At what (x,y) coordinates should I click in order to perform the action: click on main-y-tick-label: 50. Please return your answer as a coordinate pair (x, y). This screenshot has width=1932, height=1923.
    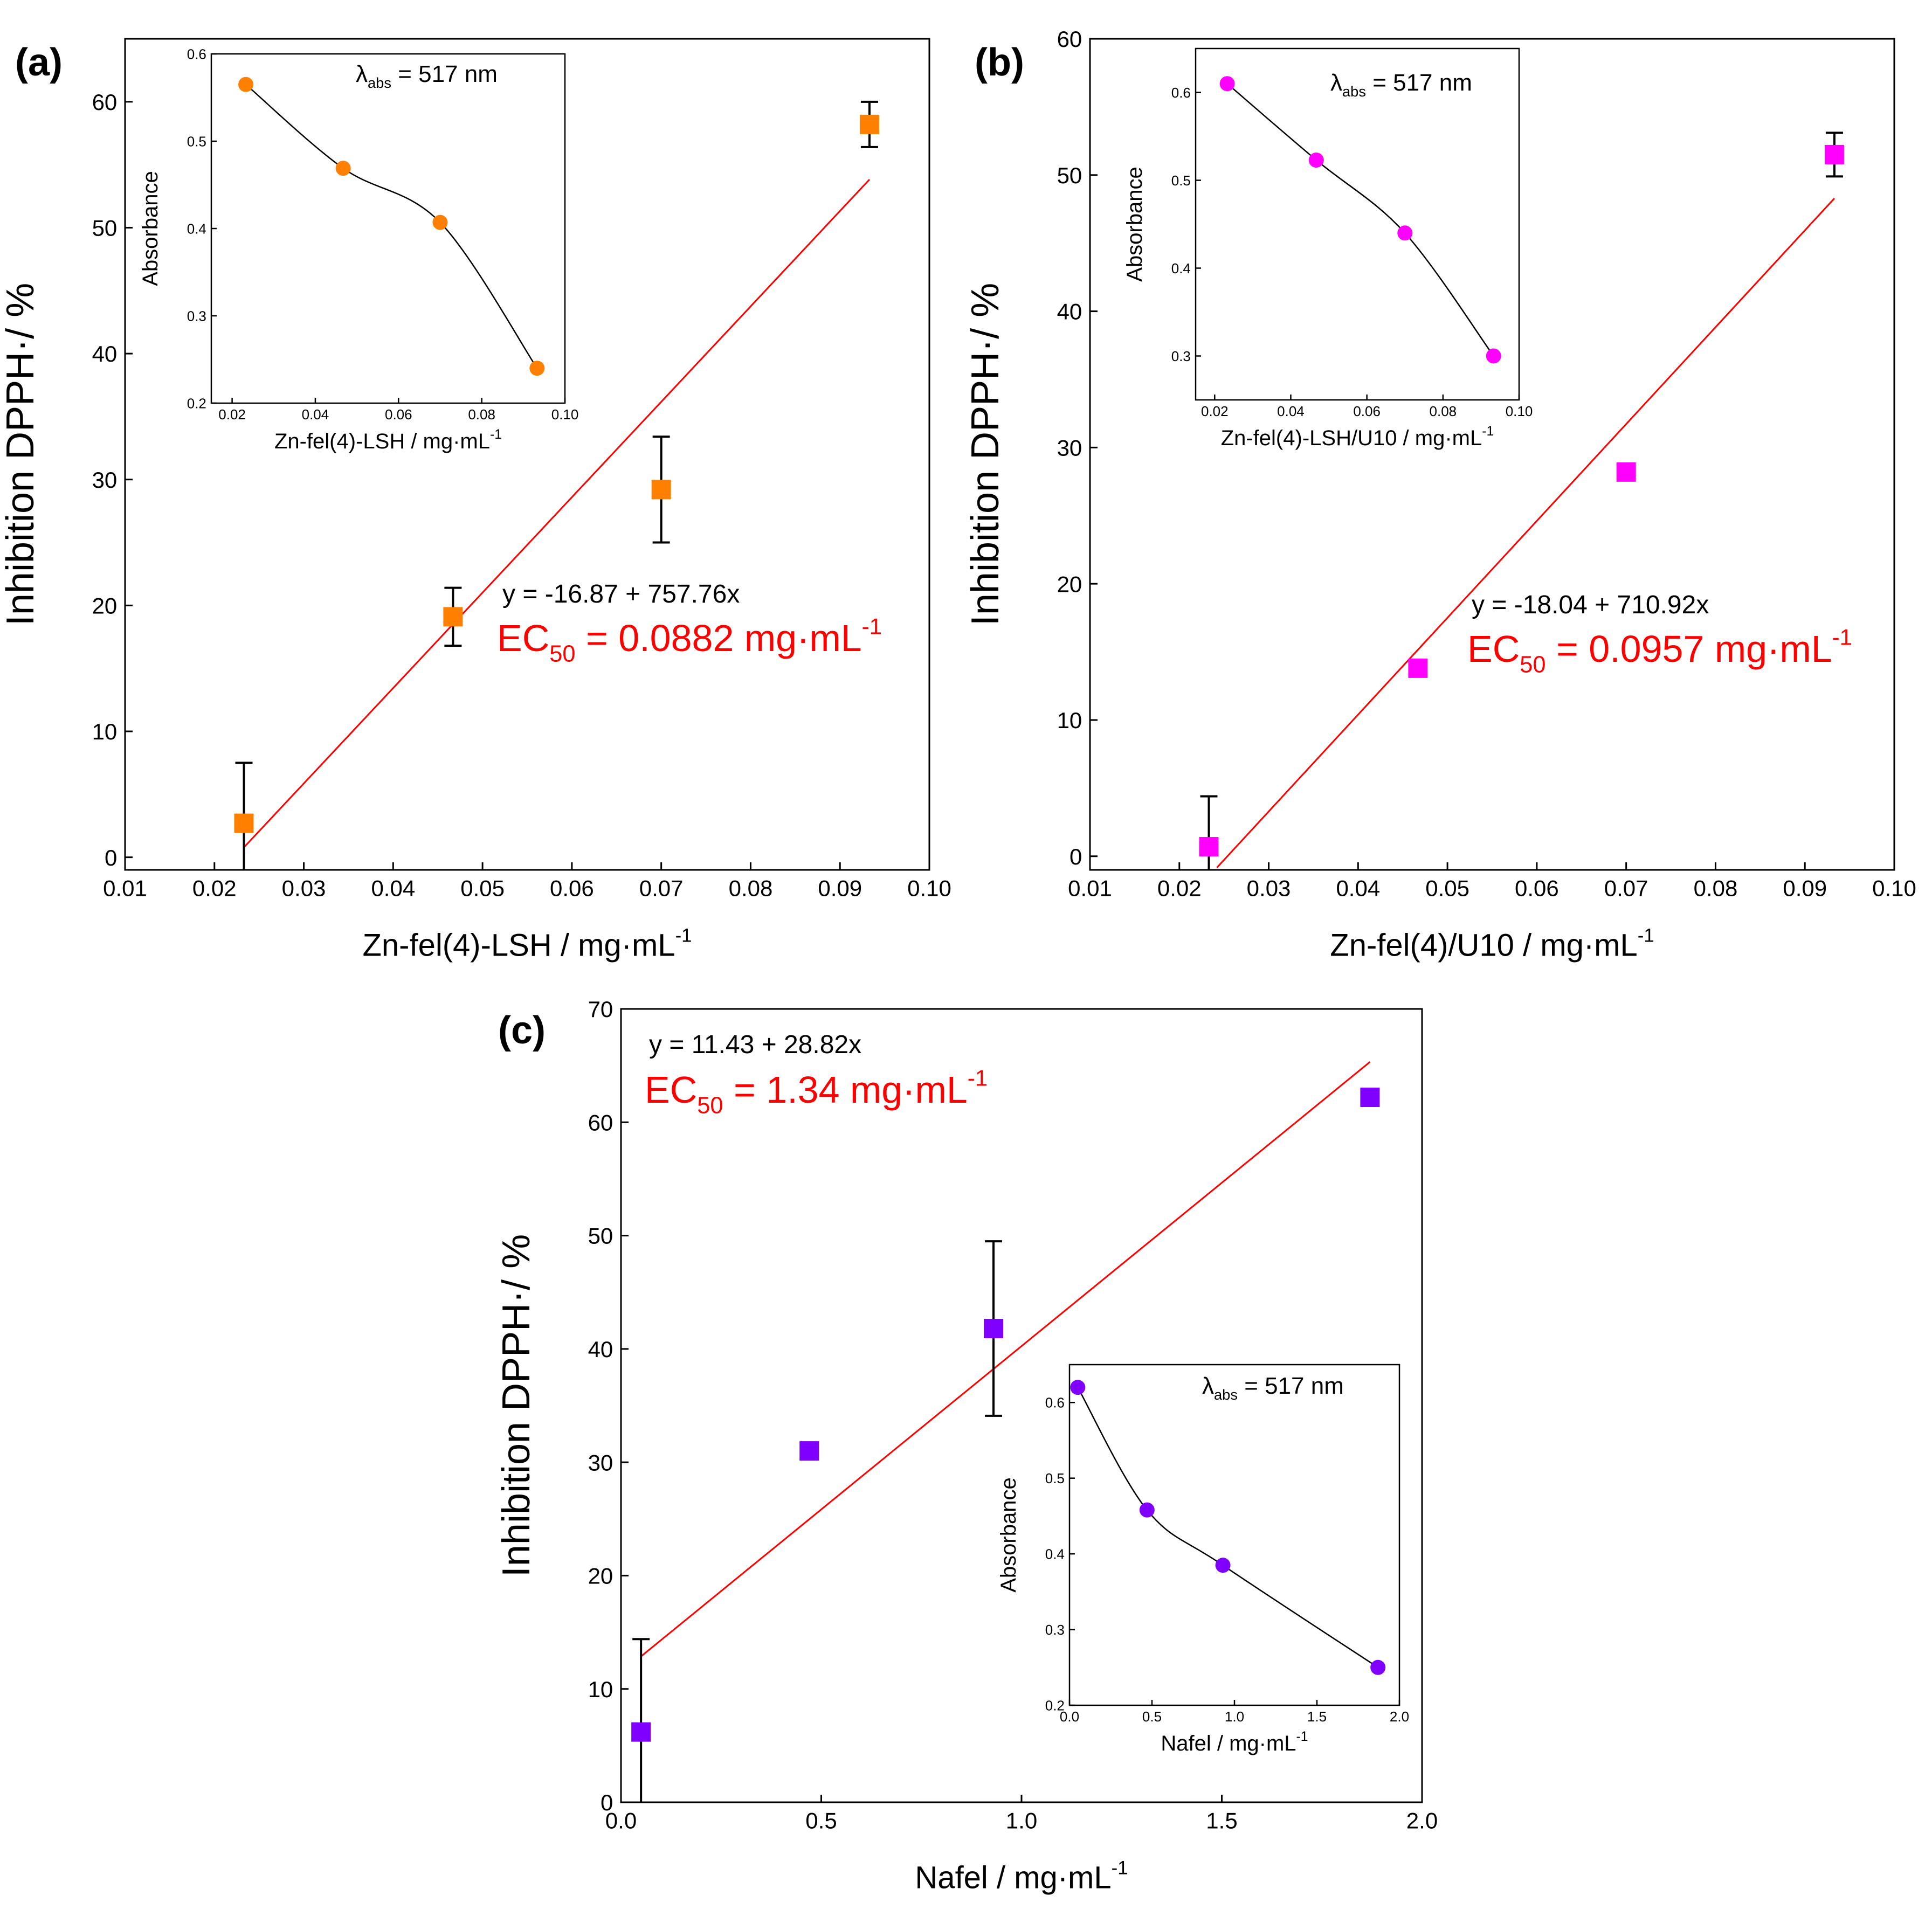
    Looking at the image, I should click on (105, 228).